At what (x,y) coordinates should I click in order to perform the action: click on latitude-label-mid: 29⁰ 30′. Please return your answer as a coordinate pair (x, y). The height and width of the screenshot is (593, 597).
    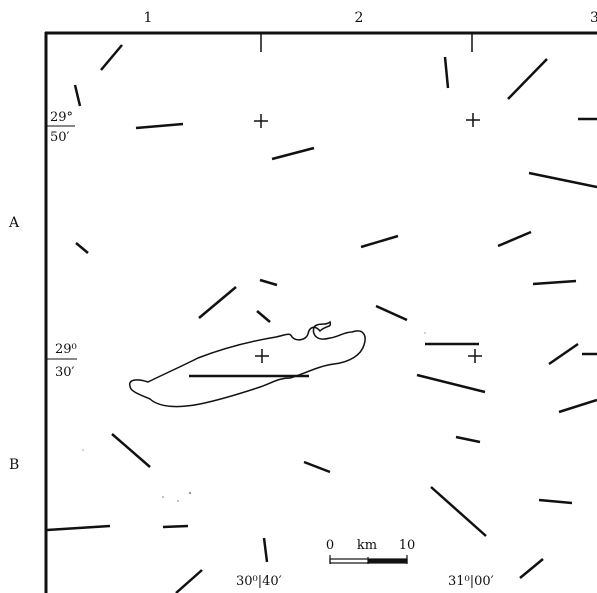
    Looking at the image, I should click on (62, 361).